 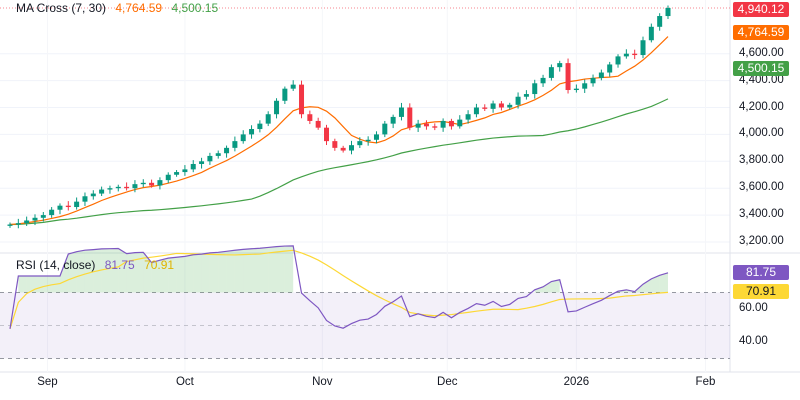 I want to click on price-tick-label: 4,200.00, so click(x=761, y=106).